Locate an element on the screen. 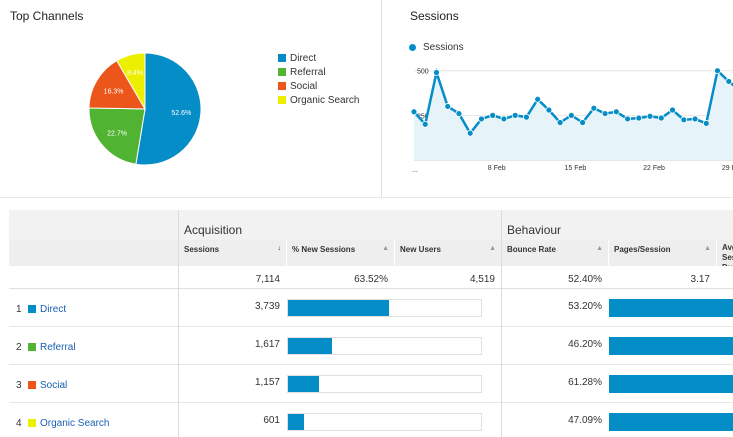 Image resolution: width=733 pixels, height=437 pixels. sort-desc-icon: ↓ is located at coordinates (279, 248).